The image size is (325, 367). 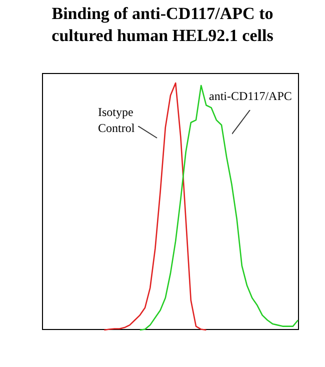 I want to click on series-label: anti-CD117/APC, so click(x=251, y=96).